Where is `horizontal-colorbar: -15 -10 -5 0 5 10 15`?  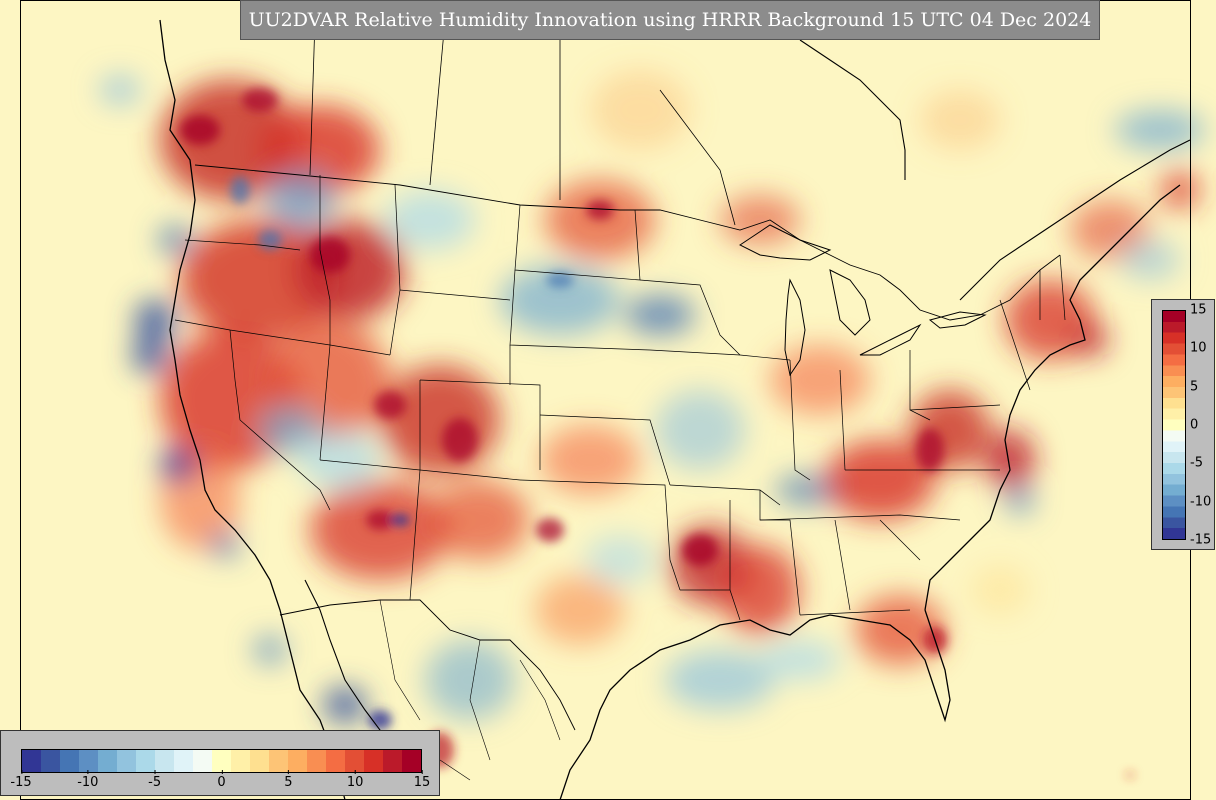
horizontal-colorbar: -15 -10 -5 0 5 10 15 is located at coordinates (220, 763).